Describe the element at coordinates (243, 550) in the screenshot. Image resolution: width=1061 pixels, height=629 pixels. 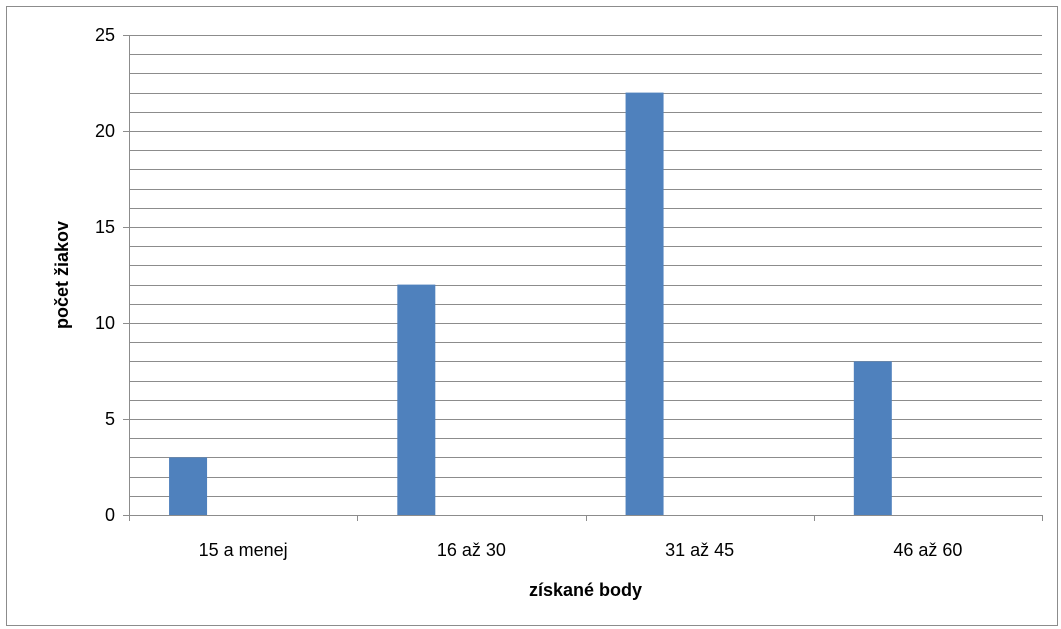
I see `x-tick-label: 15 a menej` at that location.